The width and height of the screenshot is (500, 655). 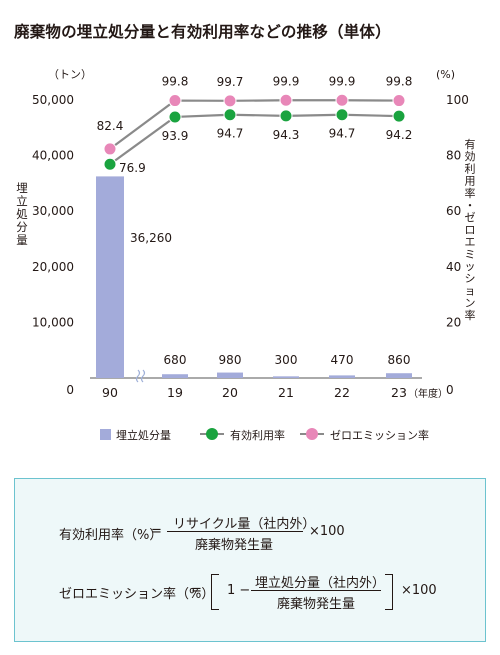 I want to click on right-axis-title: 有効利用率・ゼロエミッション率, so click(x=470, y=229).